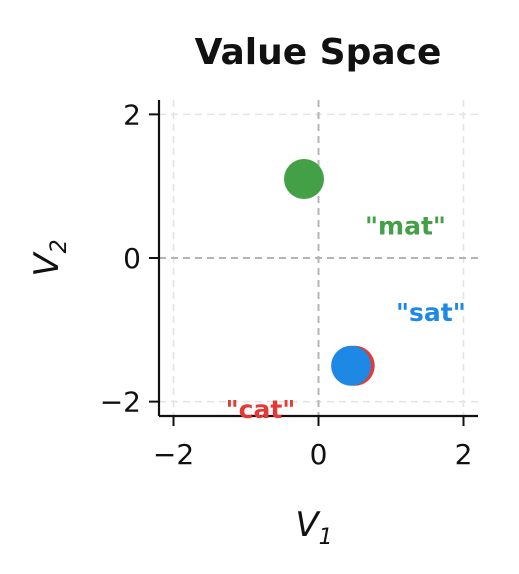  I want to click on x-tick-label: −2, so click(173, 454).